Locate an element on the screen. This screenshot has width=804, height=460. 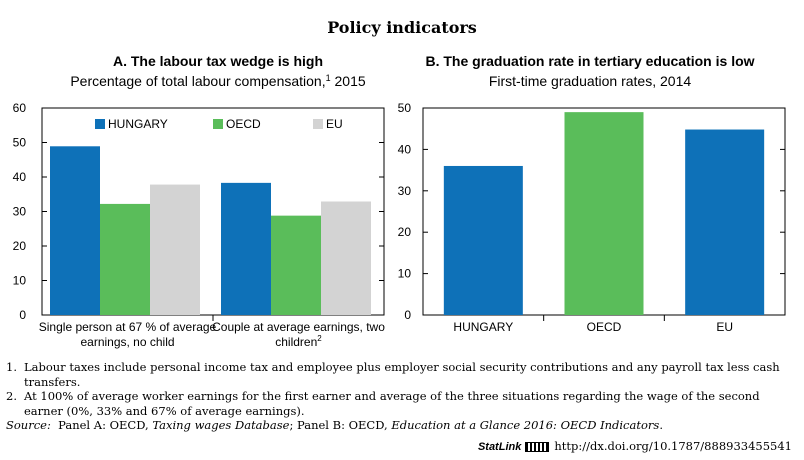
statlink-brand: StatLink is located at coordinates (499, 447).